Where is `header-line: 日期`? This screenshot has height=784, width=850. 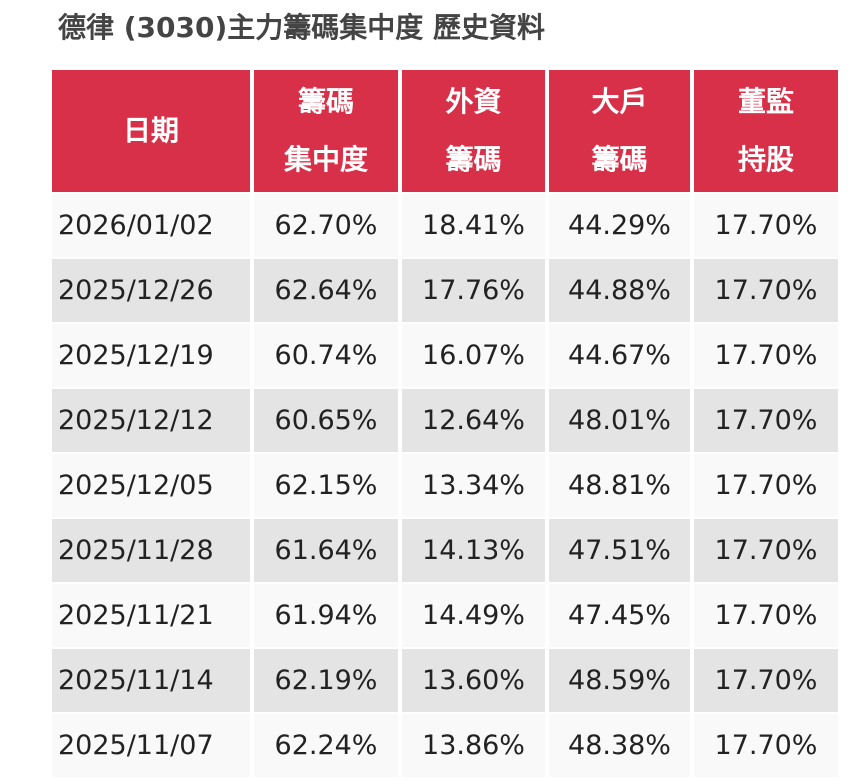 header-line: 日期 is located at coordinates (150, 130).